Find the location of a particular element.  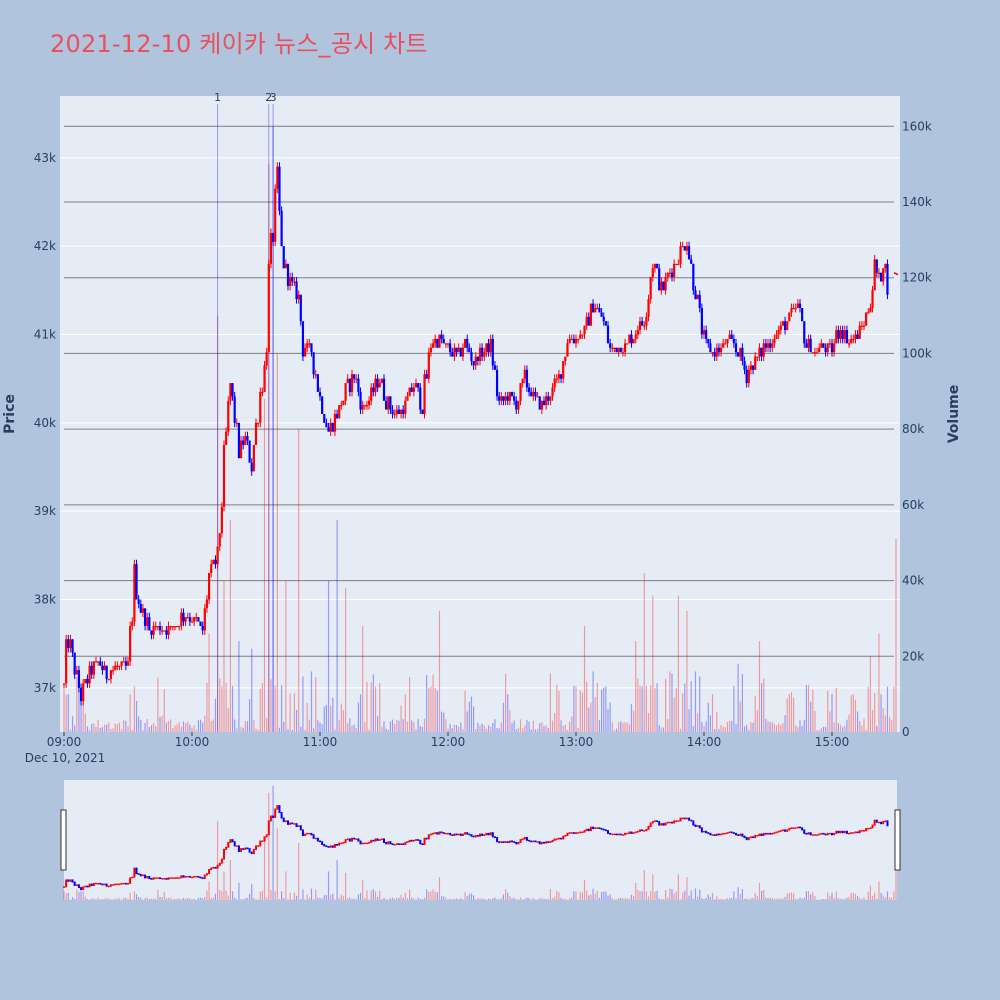

x-tick-label: 11:00 is located at coordinates (320, 742).